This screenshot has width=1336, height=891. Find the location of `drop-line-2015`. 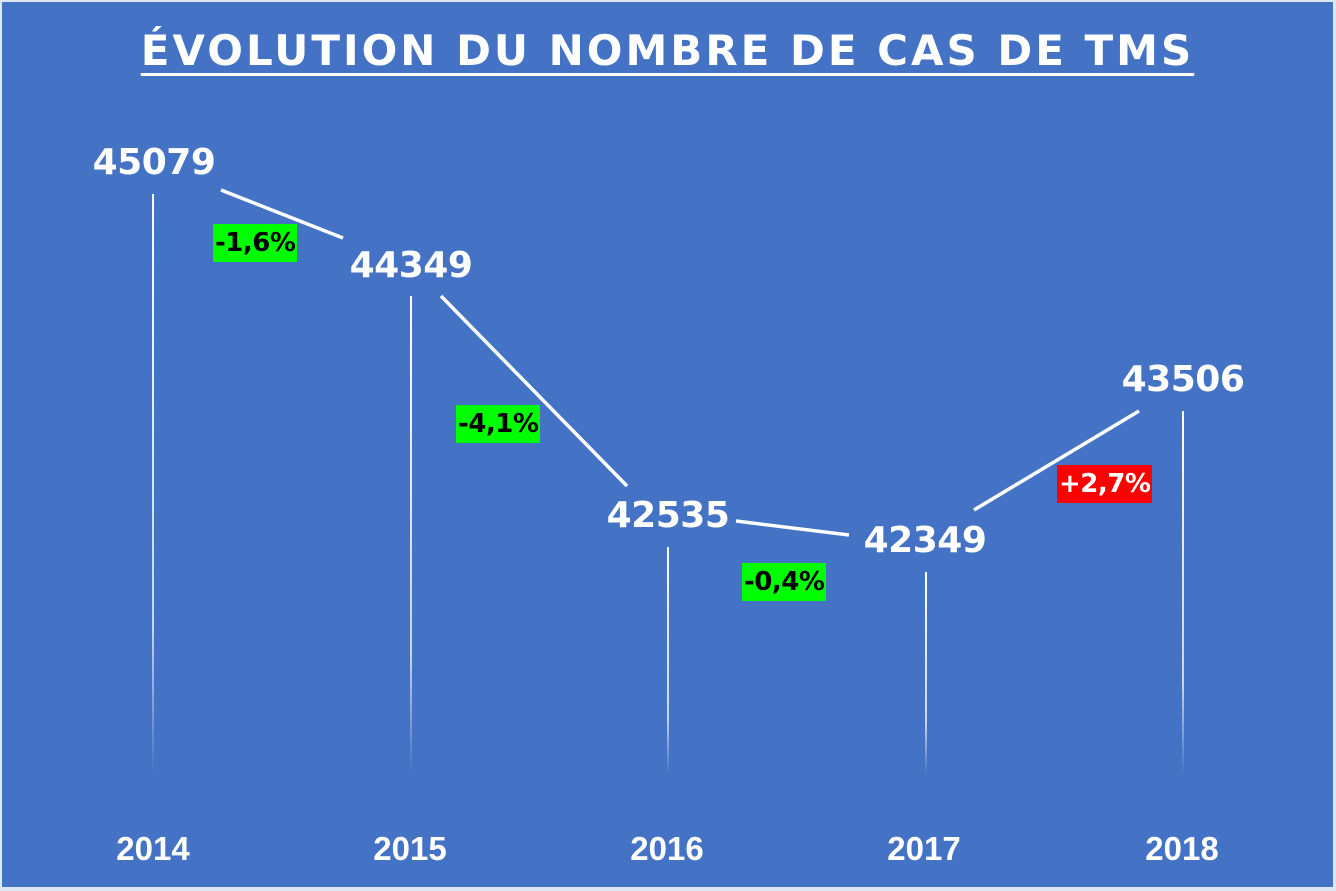

drop-line-2015 is located at coordinates (411, 535).